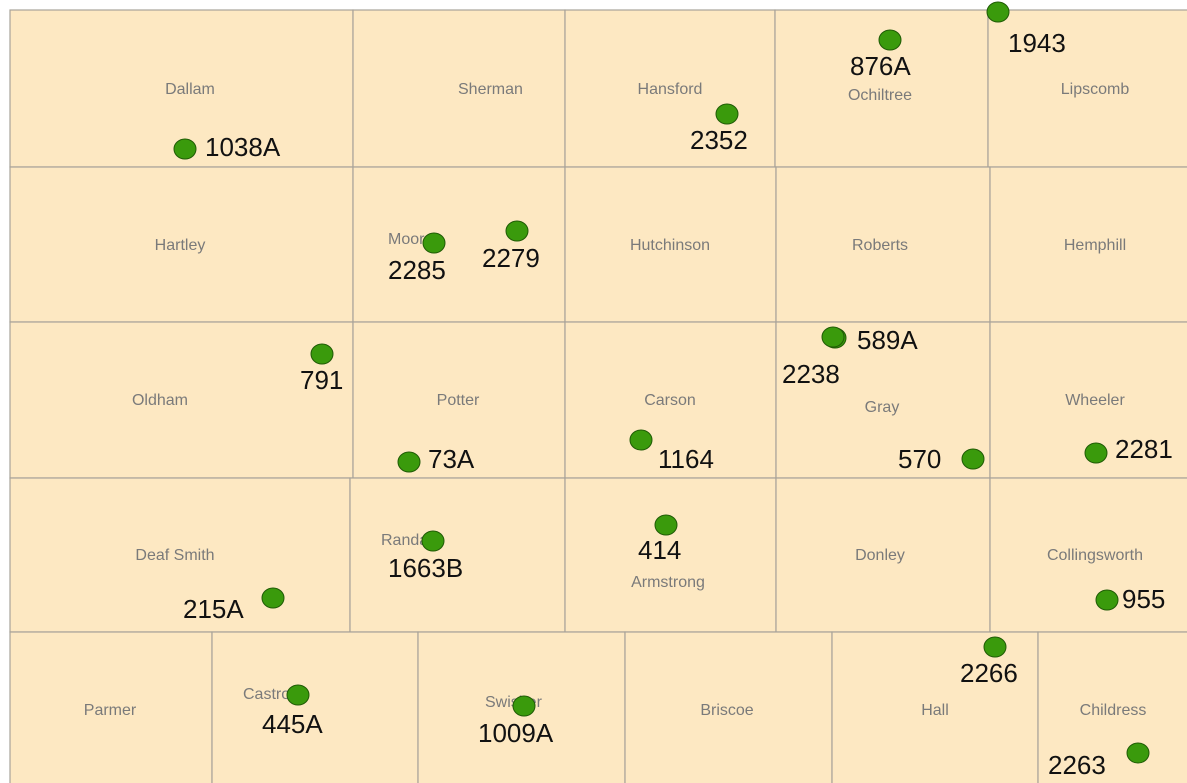 This screenshot has height=783, width=1187. Describe the element at coordinates (174, 555) in the screenshot. I see `county-name: Deaf Smith` at that location.